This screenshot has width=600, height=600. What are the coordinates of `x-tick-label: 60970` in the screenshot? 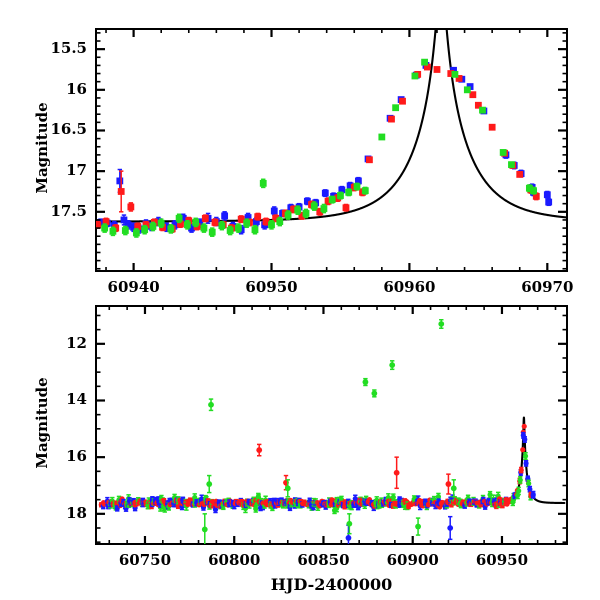 It's located at (547, 287).